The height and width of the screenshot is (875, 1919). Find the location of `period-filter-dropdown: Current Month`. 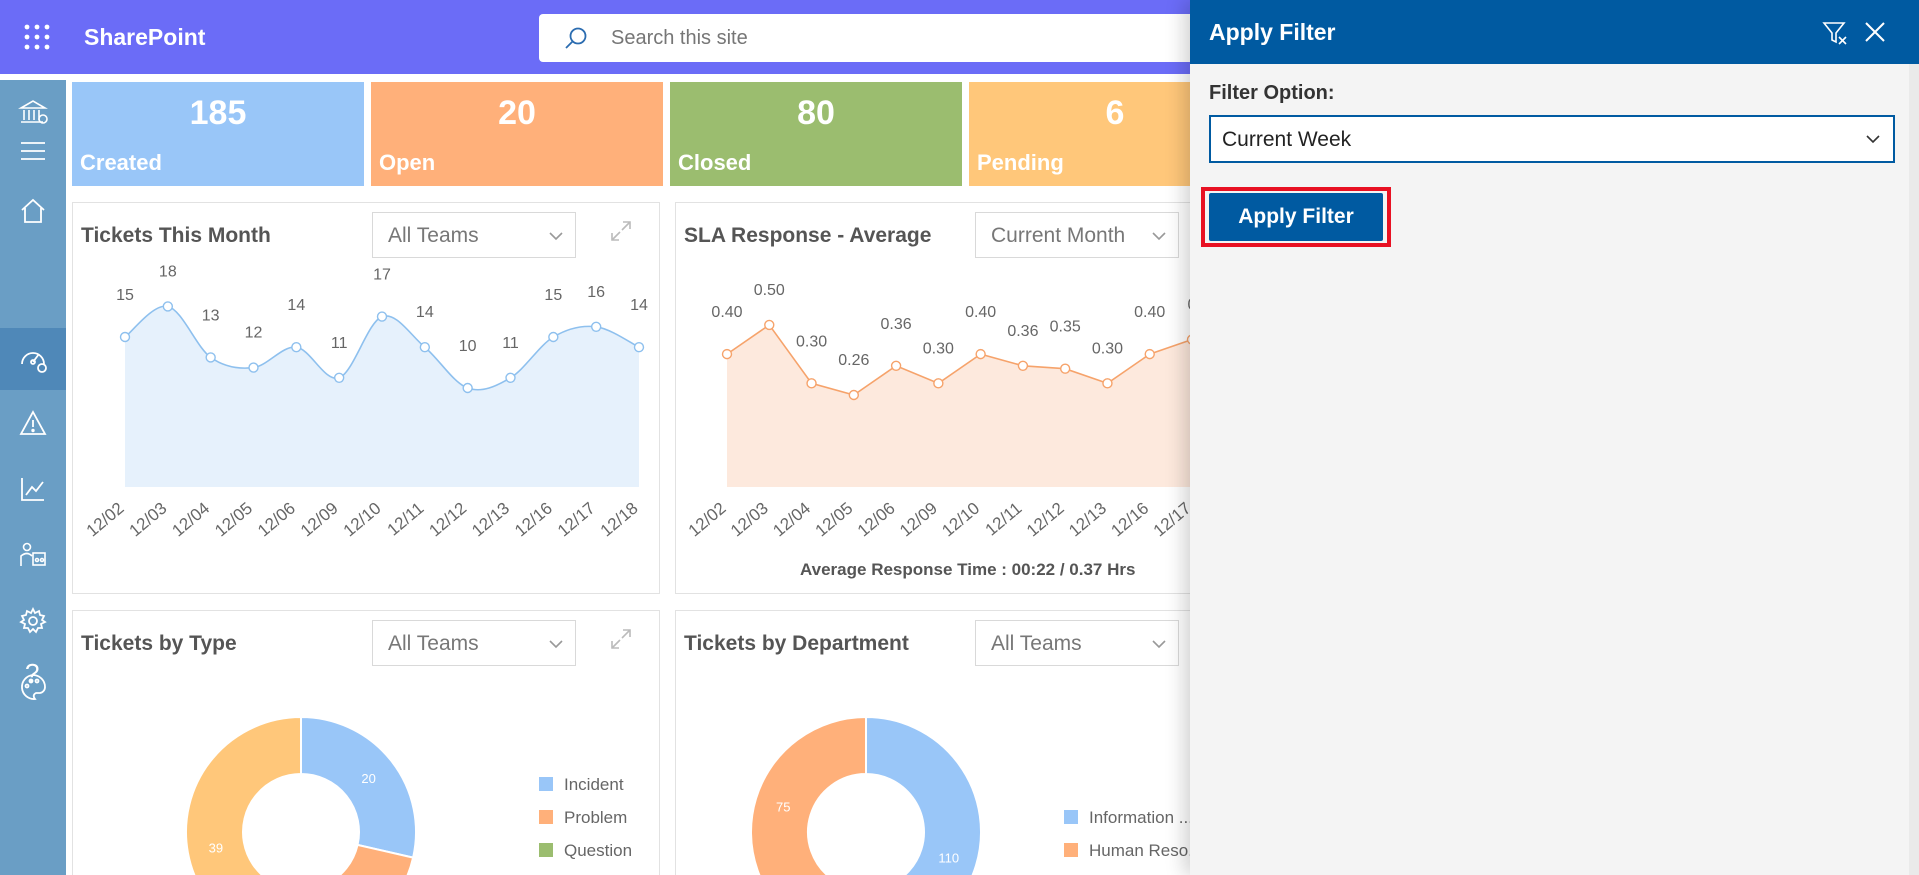

period-filter-dropdown: Current Month is located at coordinates (1077, 235).